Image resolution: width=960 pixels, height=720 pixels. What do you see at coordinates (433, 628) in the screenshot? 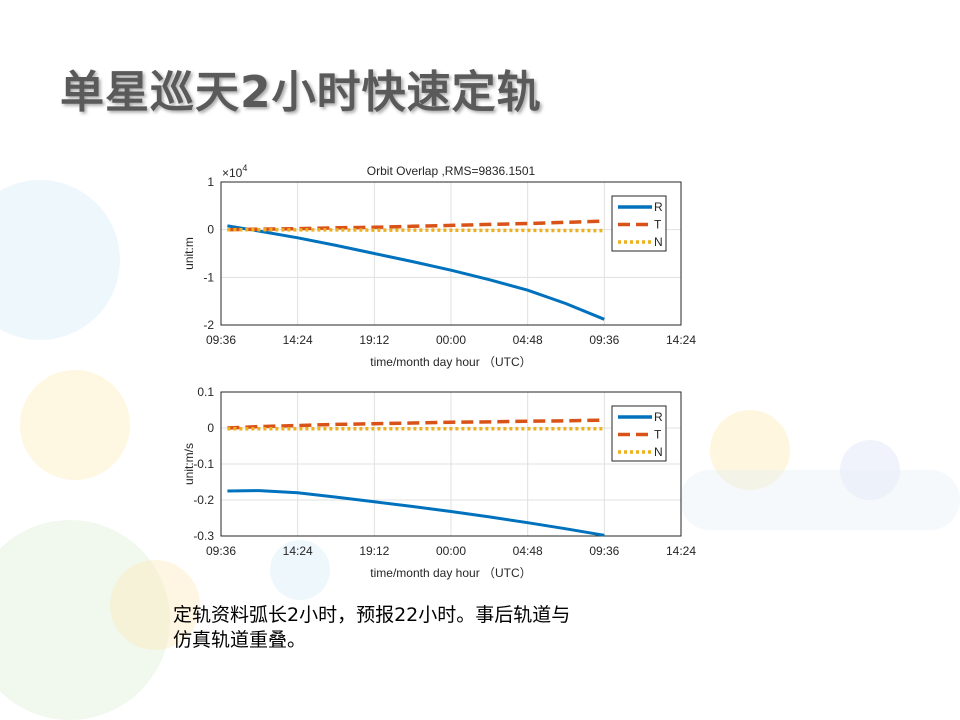
I see `slide-caption: 定轨资料弧长2小时，预报22小时。事后轨道与 仿真轨道重叠。` at bounding box center [433, 628].